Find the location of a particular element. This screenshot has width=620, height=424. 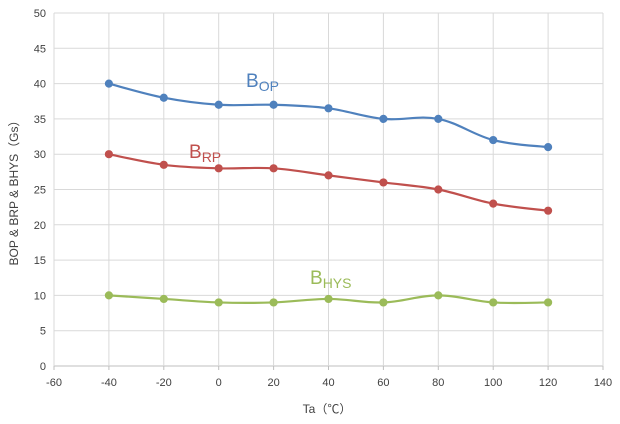

x-tick-label: 120 is located at coordinates (548, 383).